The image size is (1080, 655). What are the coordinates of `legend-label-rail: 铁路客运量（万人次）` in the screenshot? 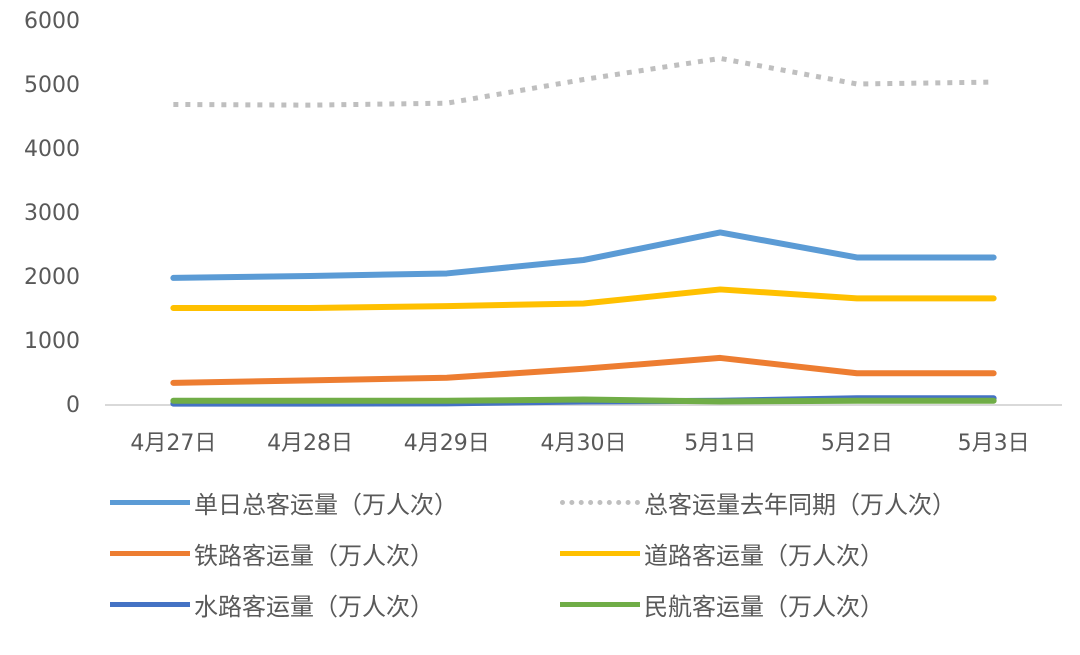 It's located at (314, 555).